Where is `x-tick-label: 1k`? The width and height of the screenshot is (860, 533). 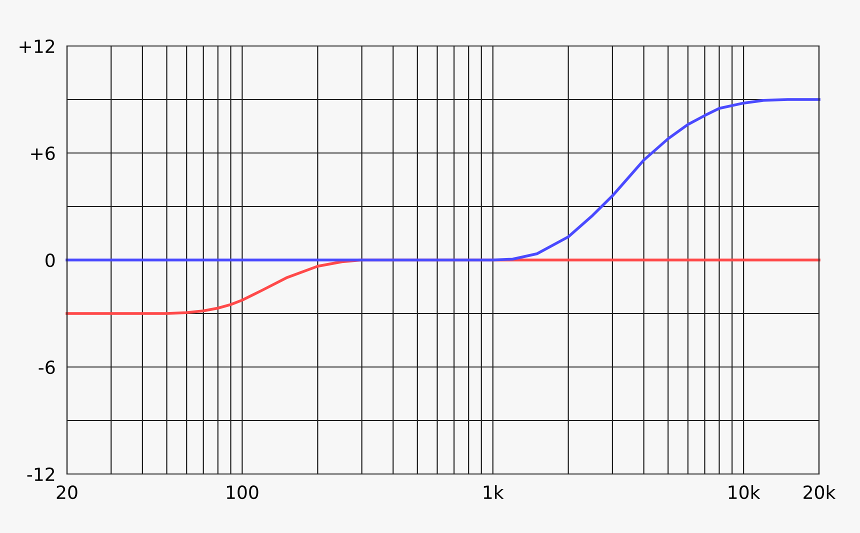 x-tick-label: 1k is located at coordinates (494, 492).